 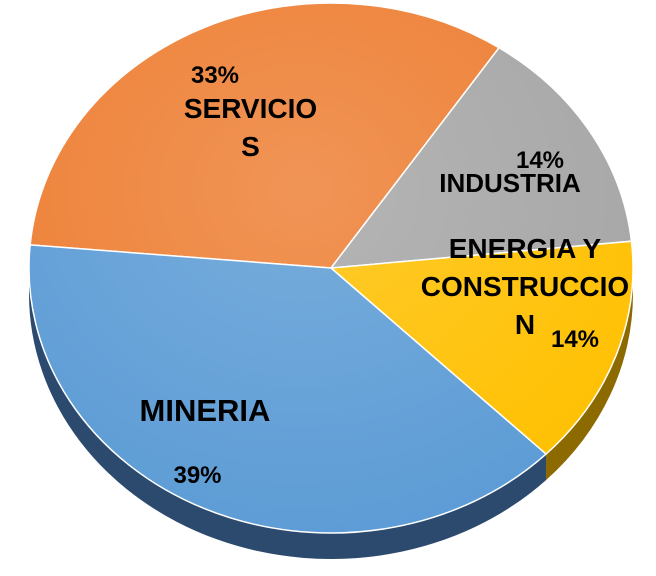 I want to click on category-label: SERVICIOS, so click(x=250, y=127).